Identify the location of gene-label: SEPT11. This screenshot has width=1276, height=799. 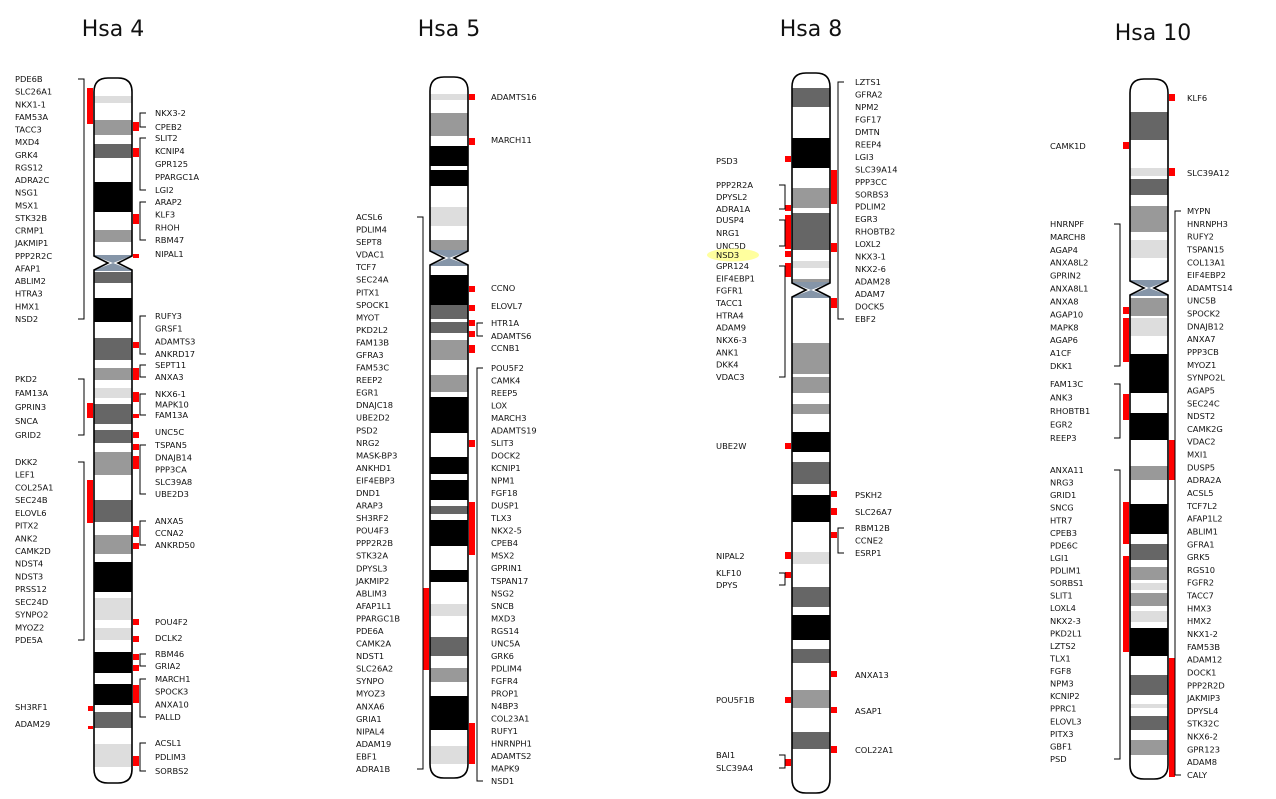
(170, 365).